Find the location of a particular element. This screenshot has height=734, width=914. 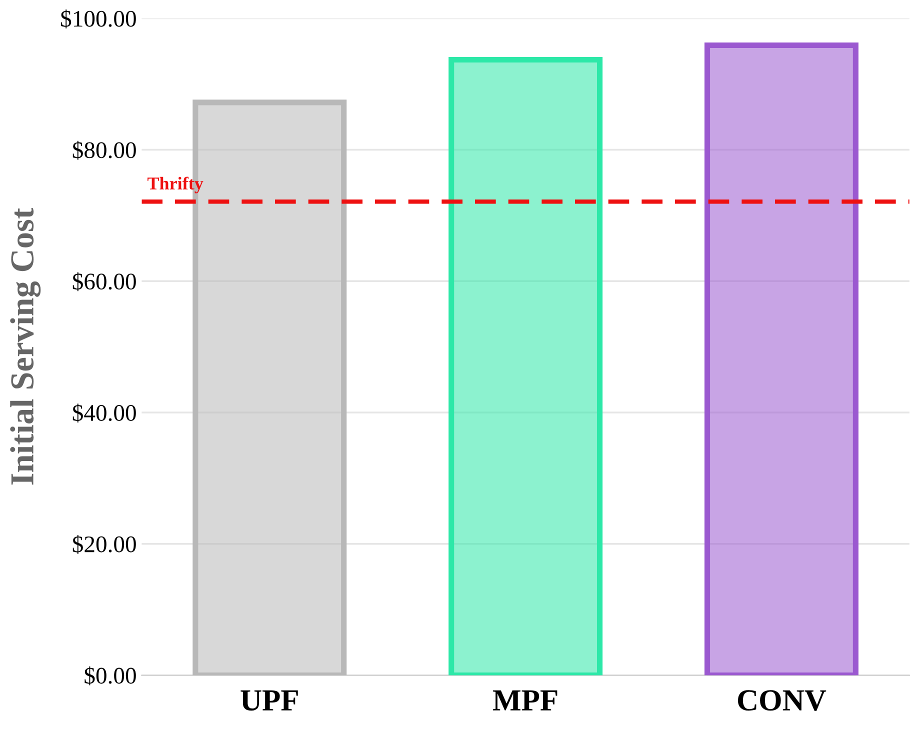

y-tick-label: $20.00 is located at coordinates (104, 544).